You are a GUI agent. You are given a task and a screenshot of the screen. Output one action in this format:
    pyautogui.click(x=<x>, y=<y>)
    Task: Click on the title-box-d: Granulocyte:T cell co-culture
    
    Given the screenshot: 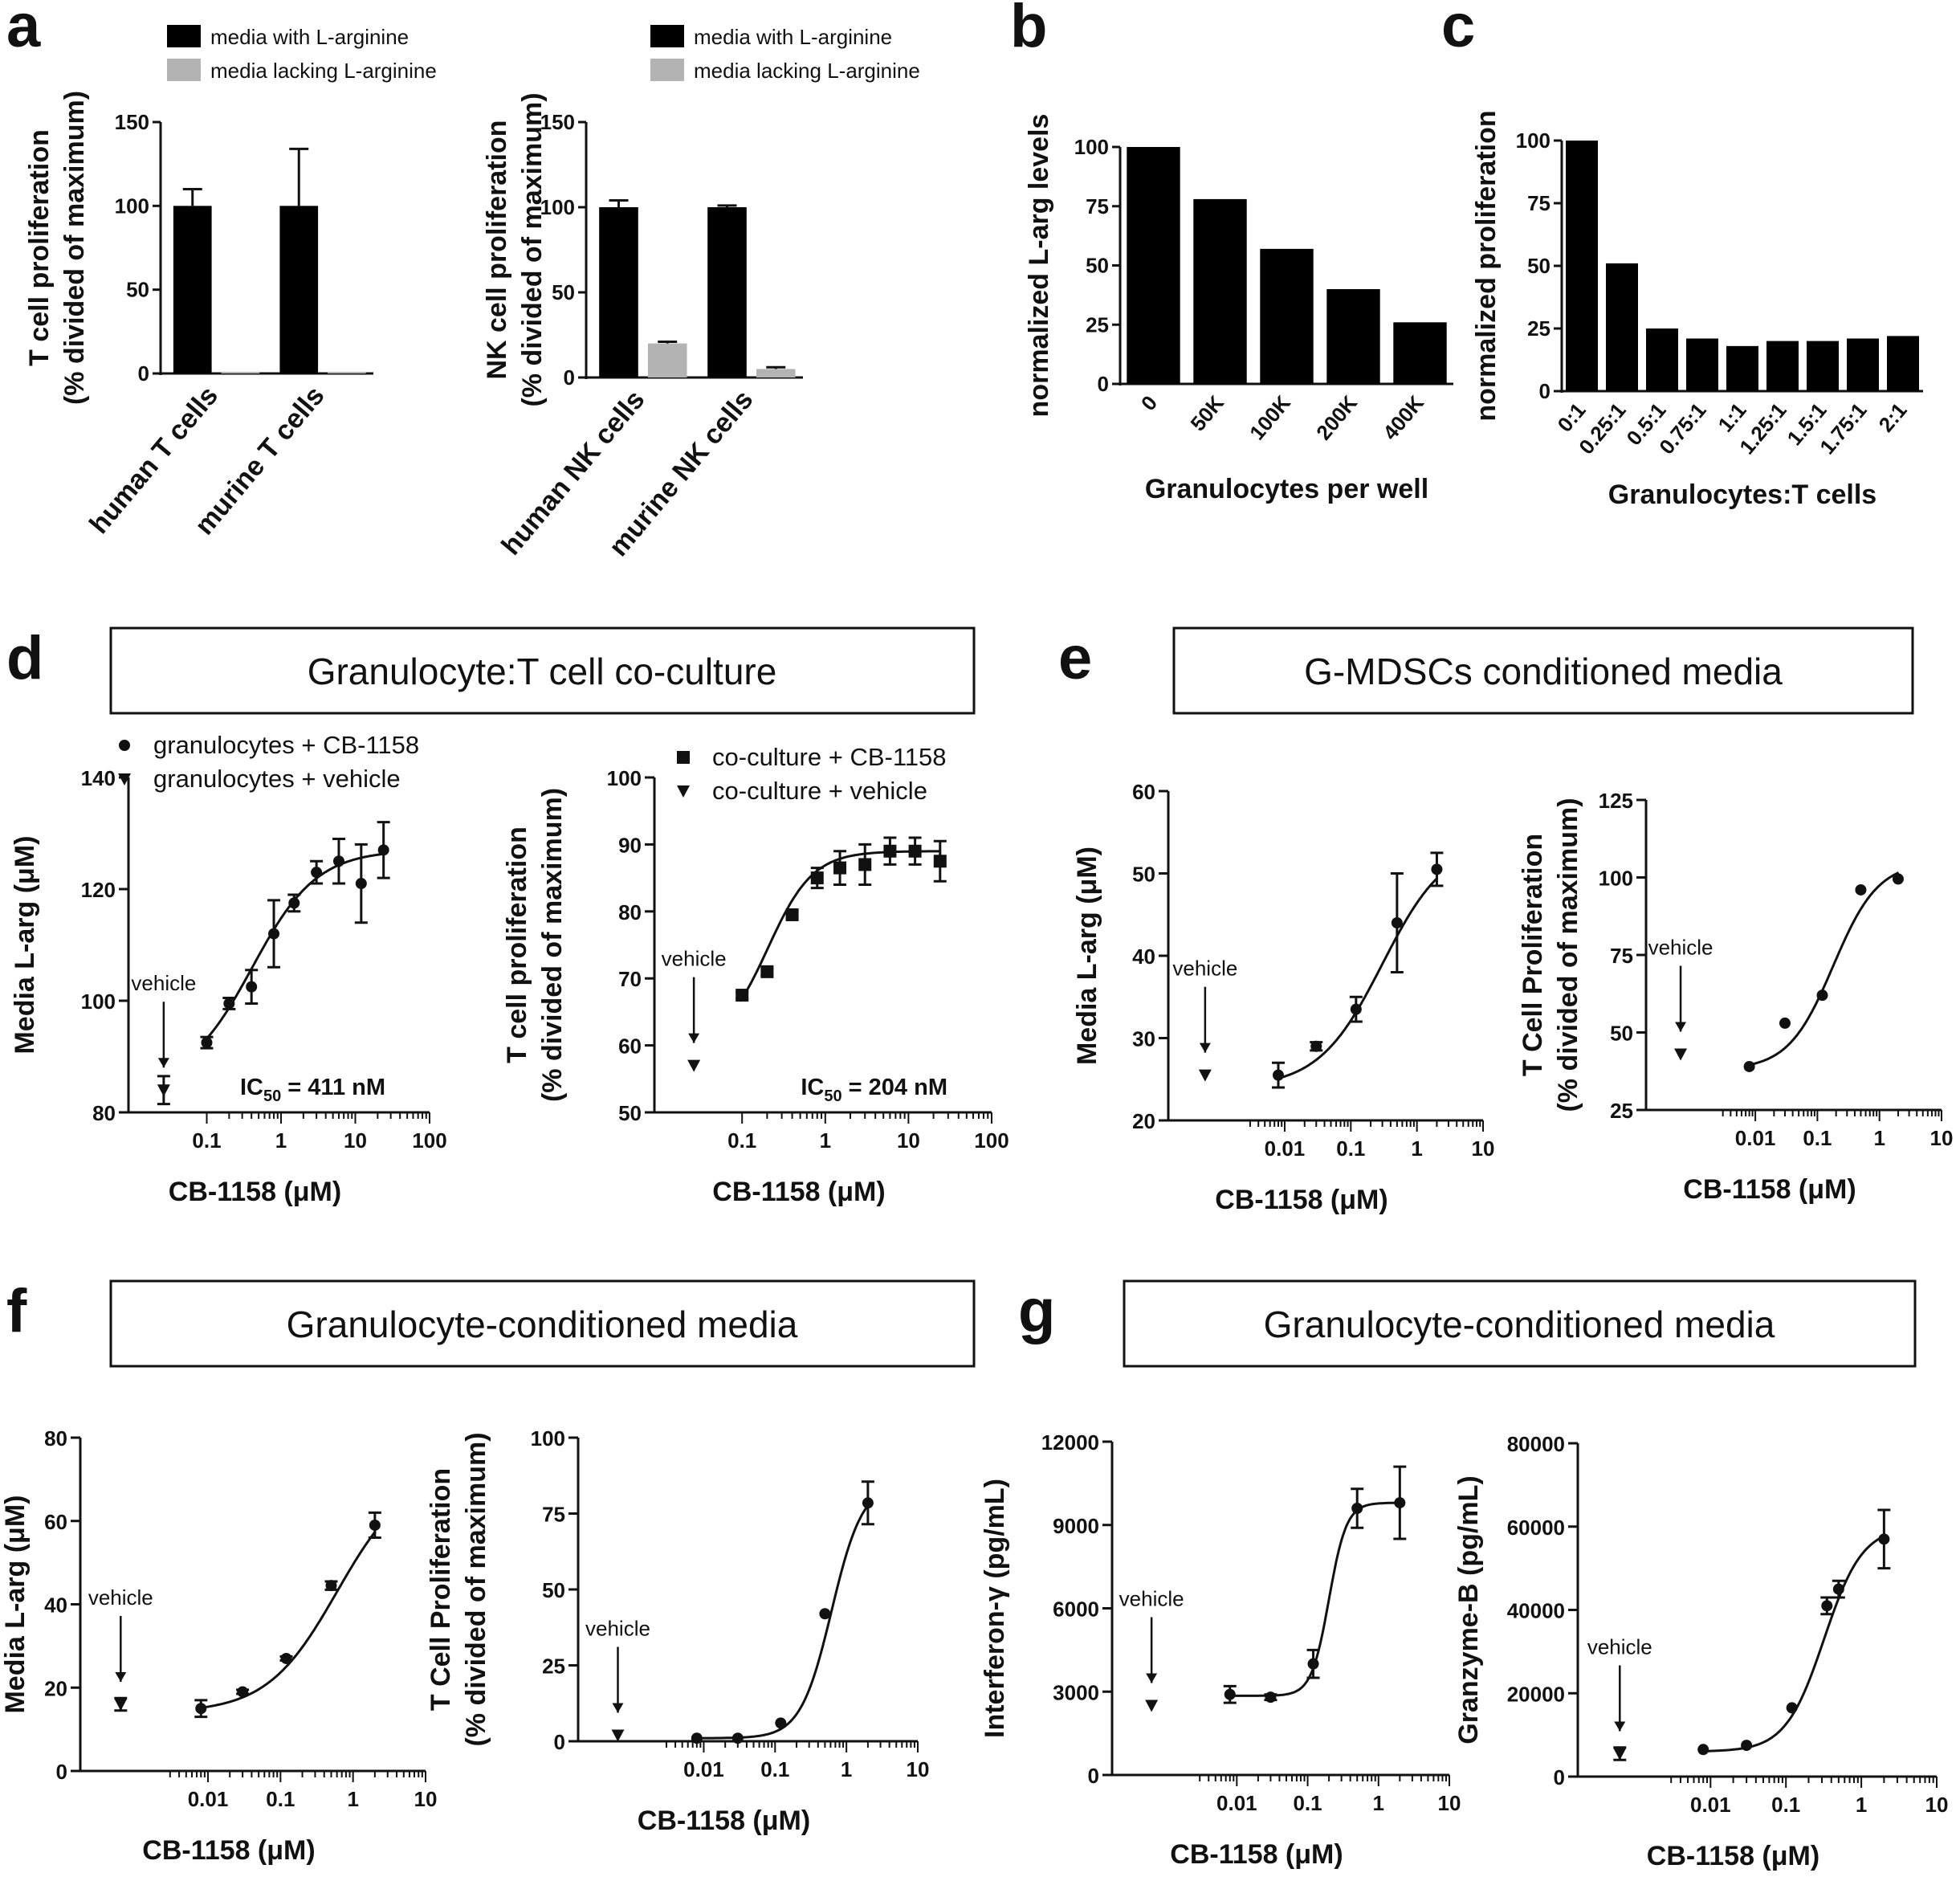 What is the action you would take?
    pyautogui.click(x=542, y=671)
    